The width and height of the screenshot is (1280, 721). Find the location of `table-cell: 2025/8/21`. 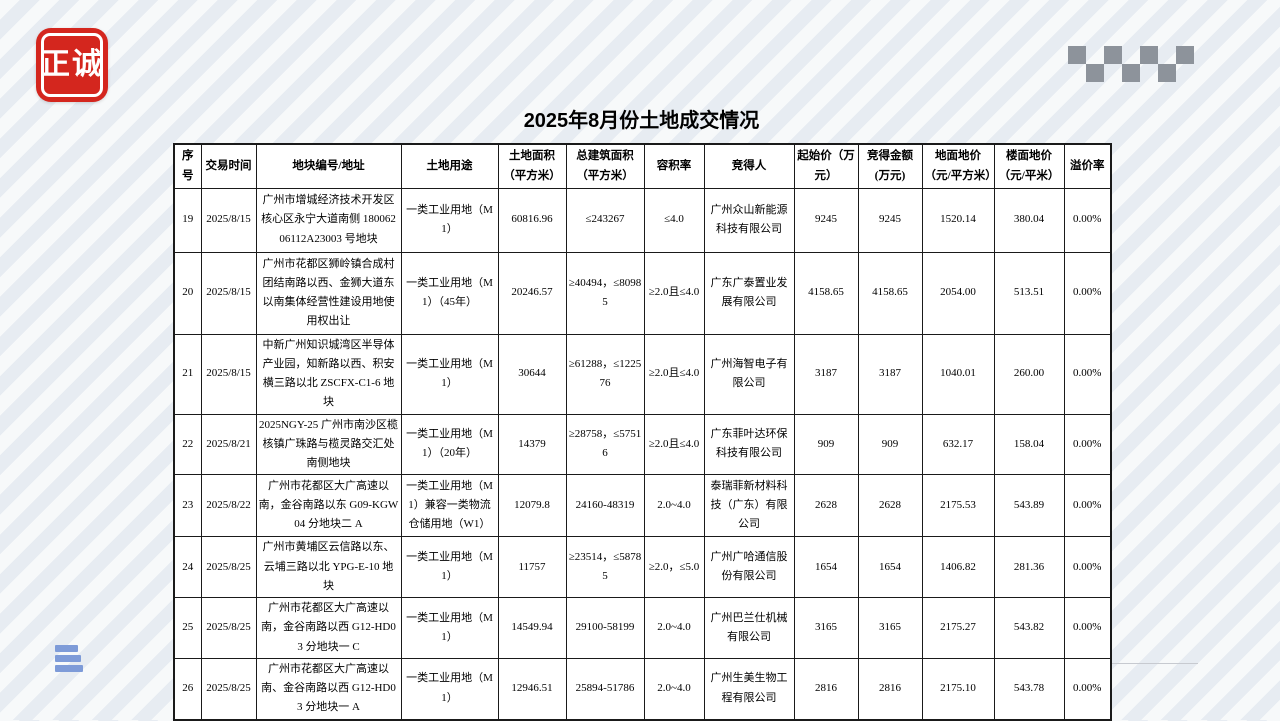

table-cell: 2025/8/21 is located at coordinates (228, 444).